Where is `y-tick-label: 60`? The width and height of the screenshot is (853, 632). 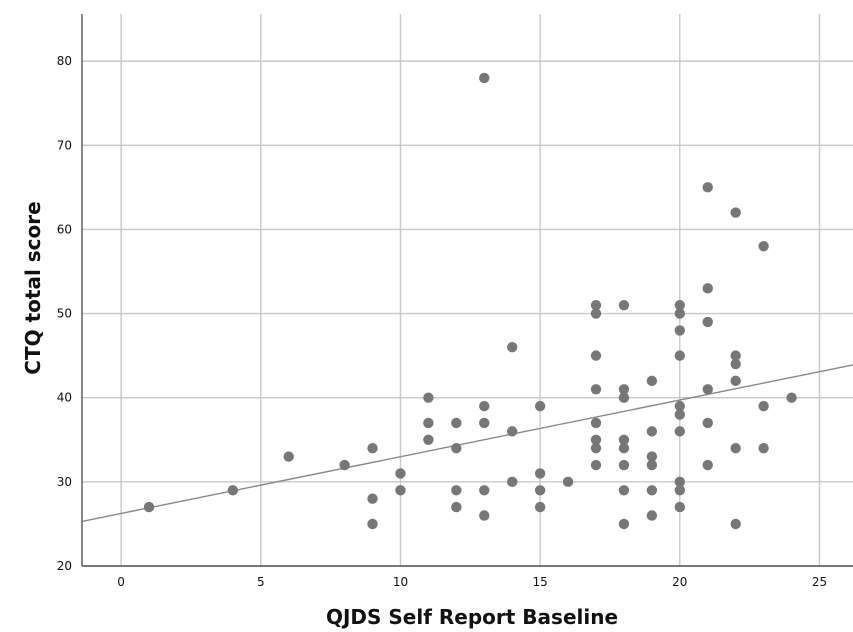
y-tick-label: 60 is located at coordinates (64, 229).